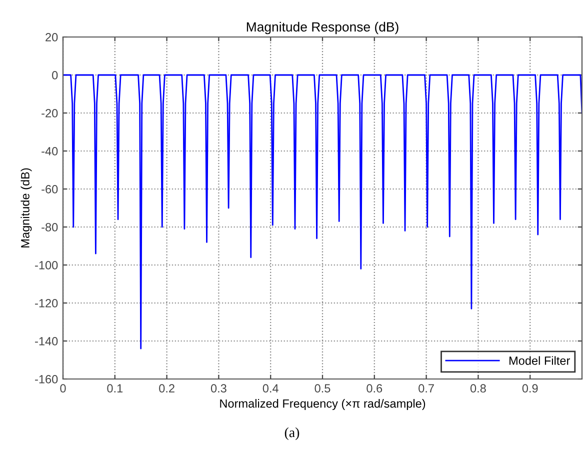  Describe the element at coordinates (218, 388) in the screenshot. I see `x-tick-label: 0.3` at that location.